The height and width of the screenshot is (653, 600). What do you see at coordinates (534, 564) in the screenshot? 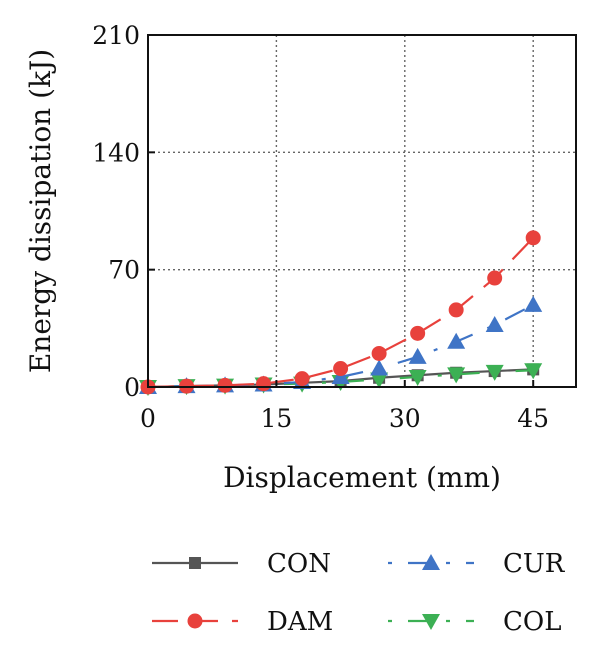
I see `legend-label-cur: CUR` at bounding box center [534, 564].